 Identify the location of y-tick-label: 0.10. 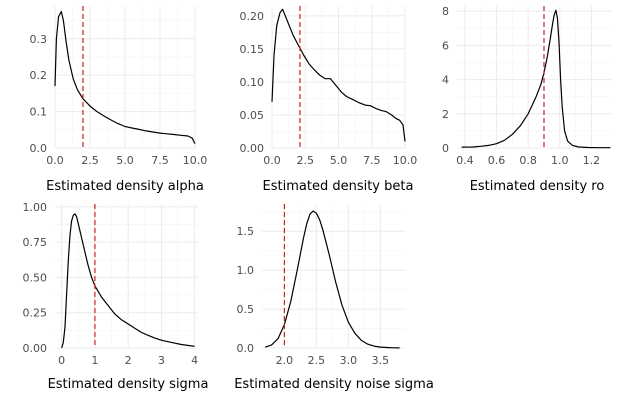
(252, 82).